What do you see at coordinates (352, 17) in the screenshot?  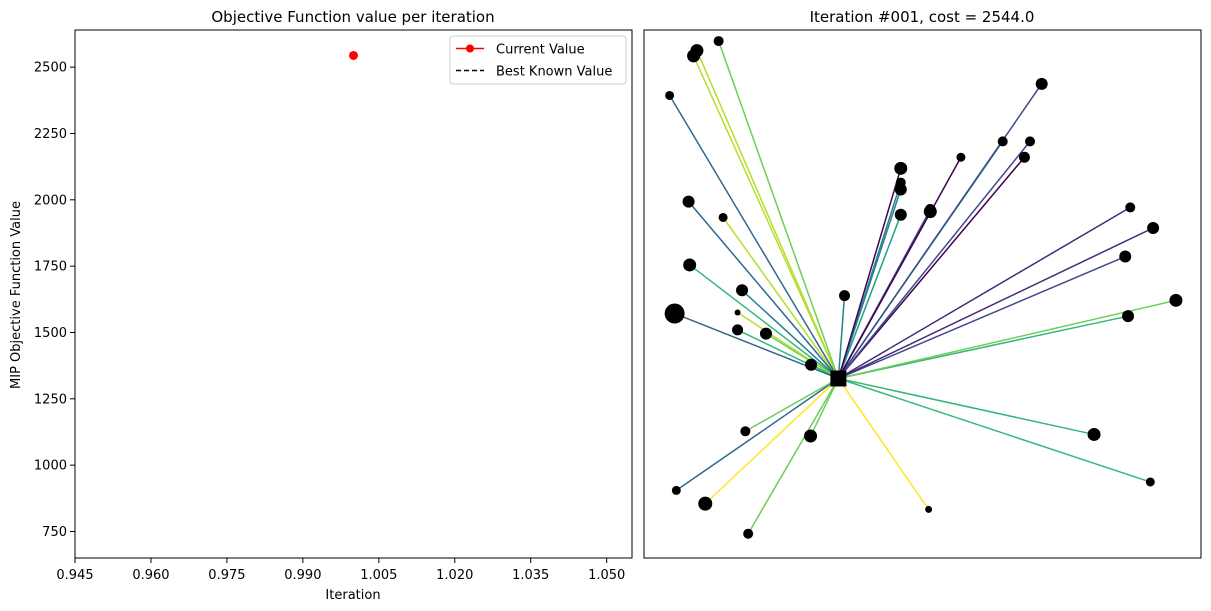 I see `objective-plot-title: Objective Function value per iteration` at bounding box center [352, 17].